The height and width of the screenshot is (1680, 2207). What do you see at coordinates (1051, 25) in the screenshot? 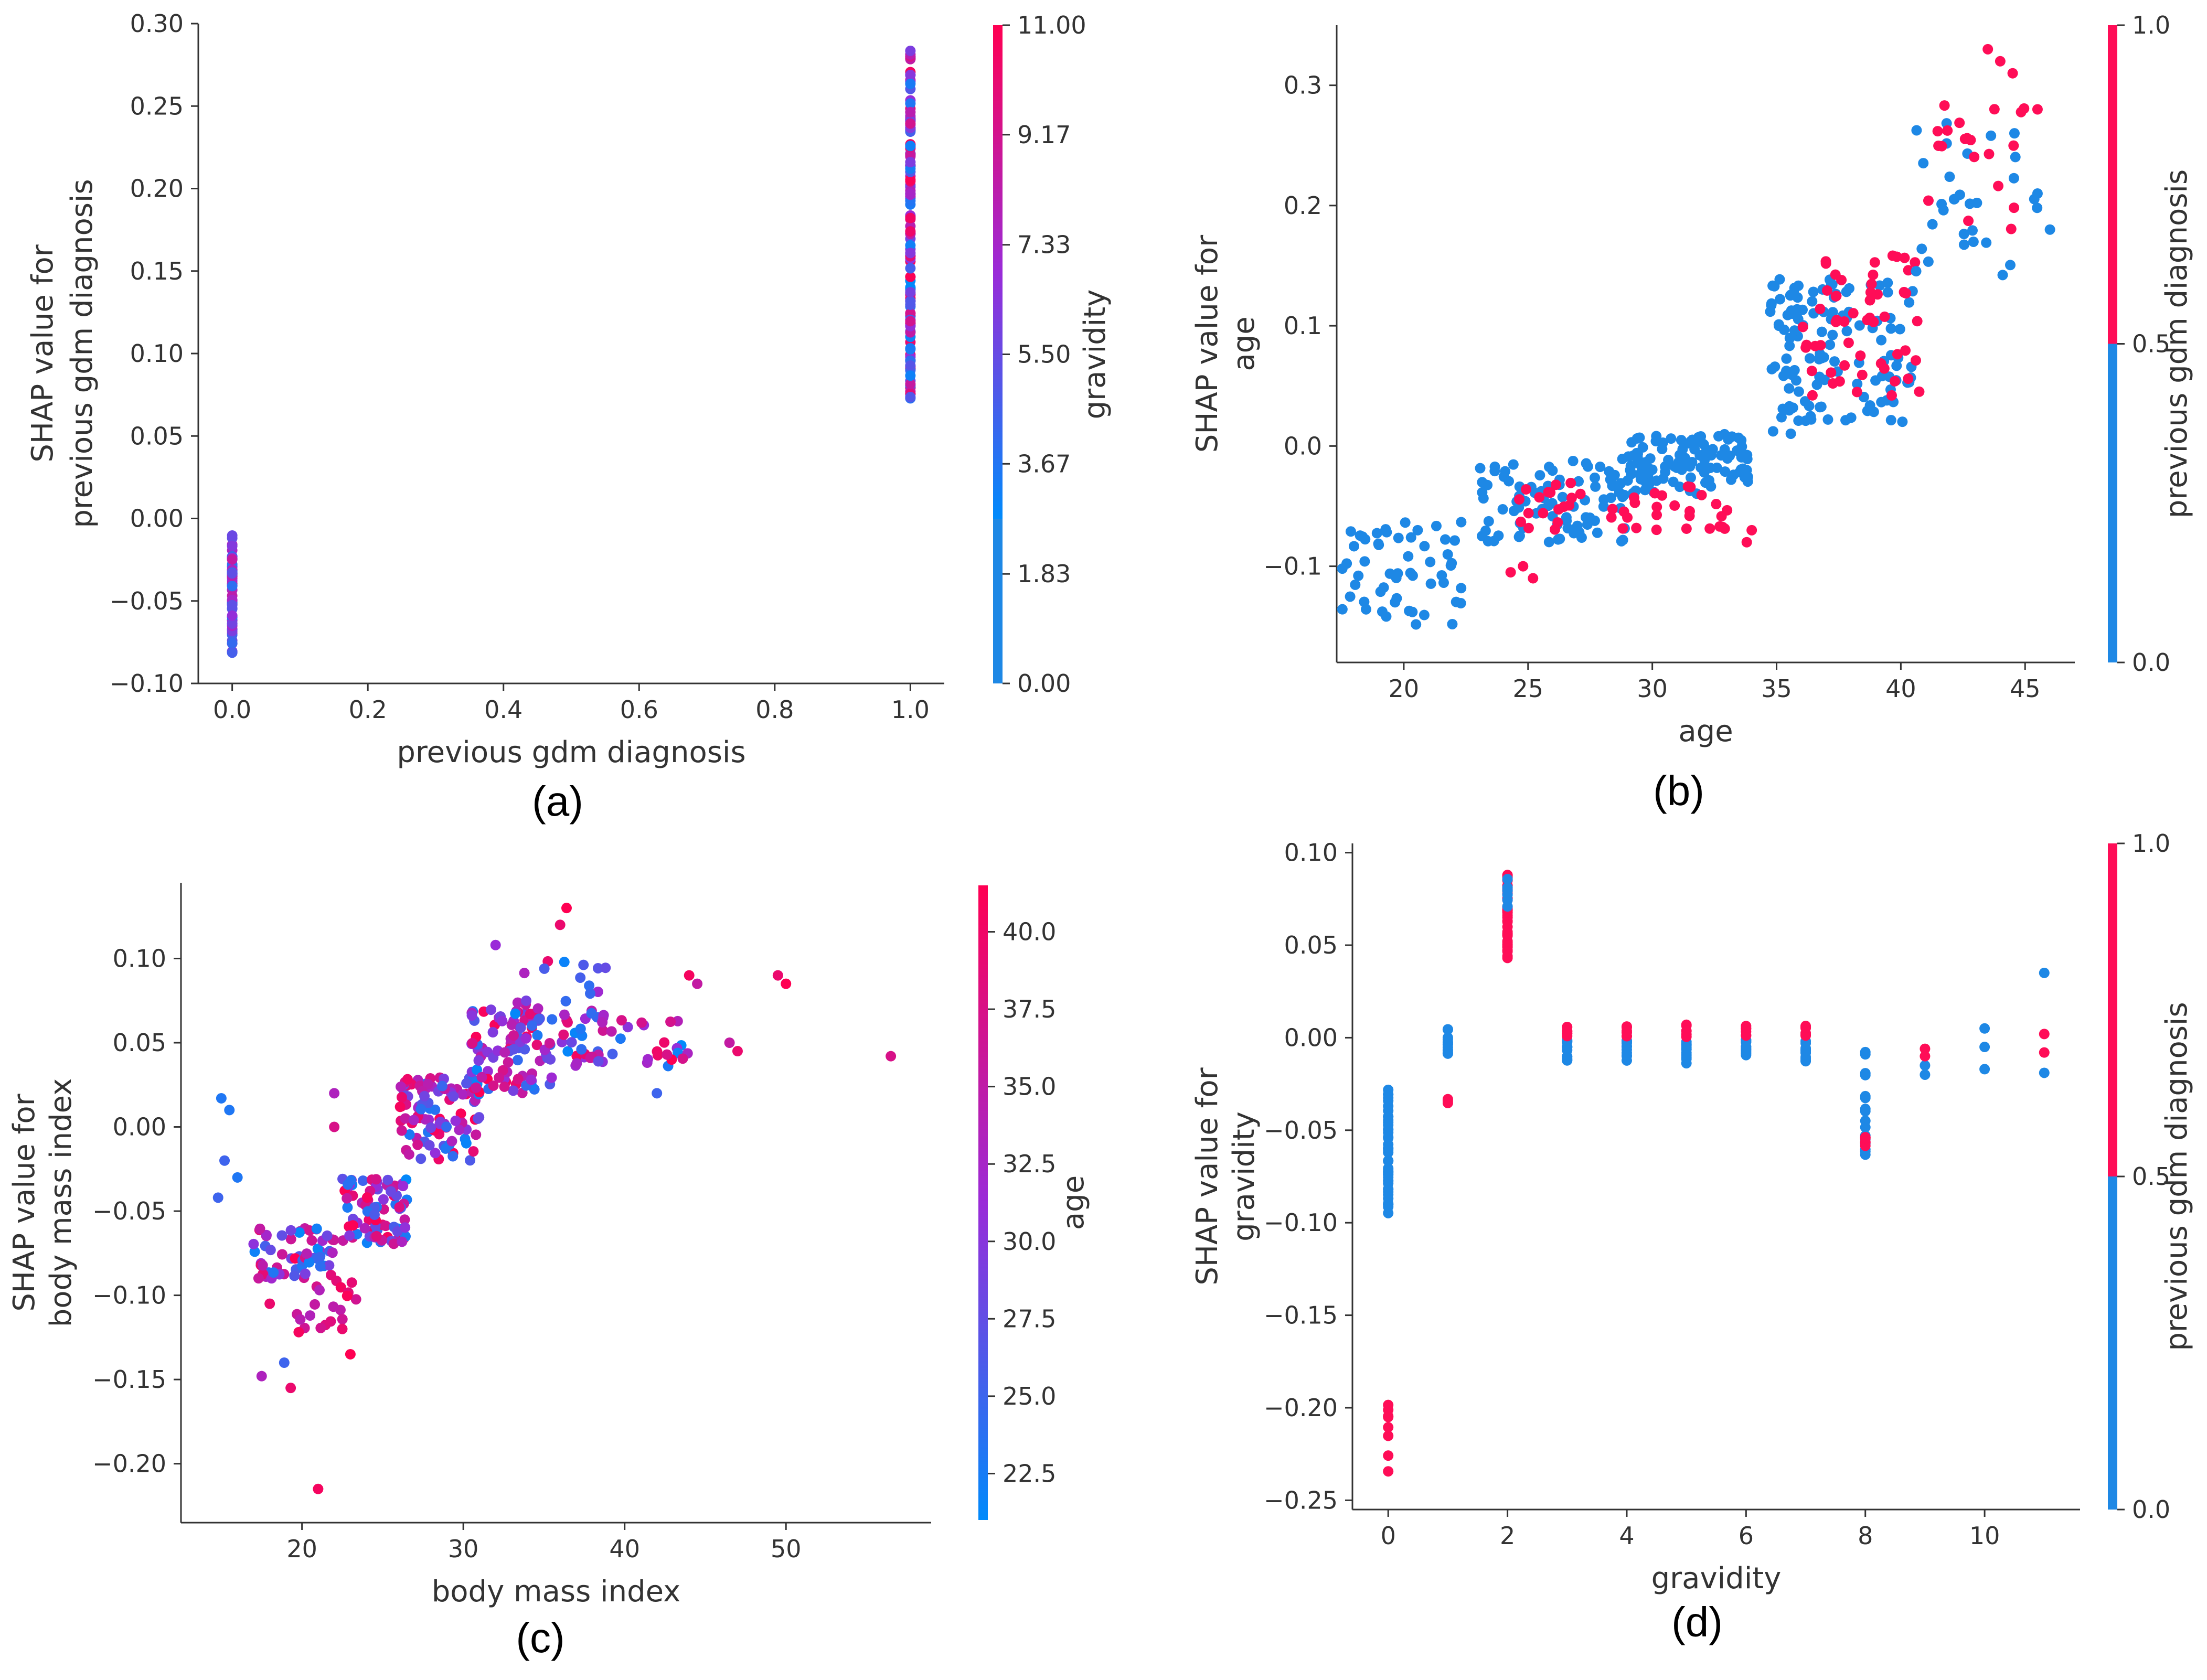
I see `colorbar-tick-label: 11.00` at bounding box center [1051, 25].